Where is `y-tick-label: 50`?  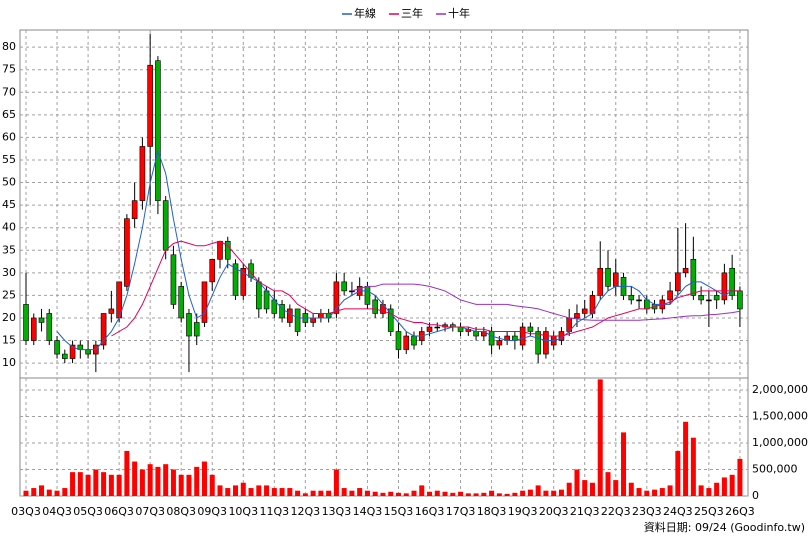 y-tick-label: 50 is located at coordinates (9, 182).